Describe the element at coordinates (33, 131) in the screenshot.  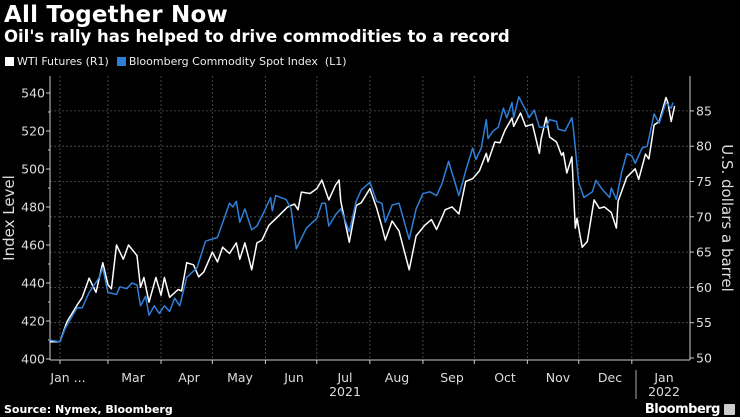
I see `left-axis-tick-label: 520` at that location.